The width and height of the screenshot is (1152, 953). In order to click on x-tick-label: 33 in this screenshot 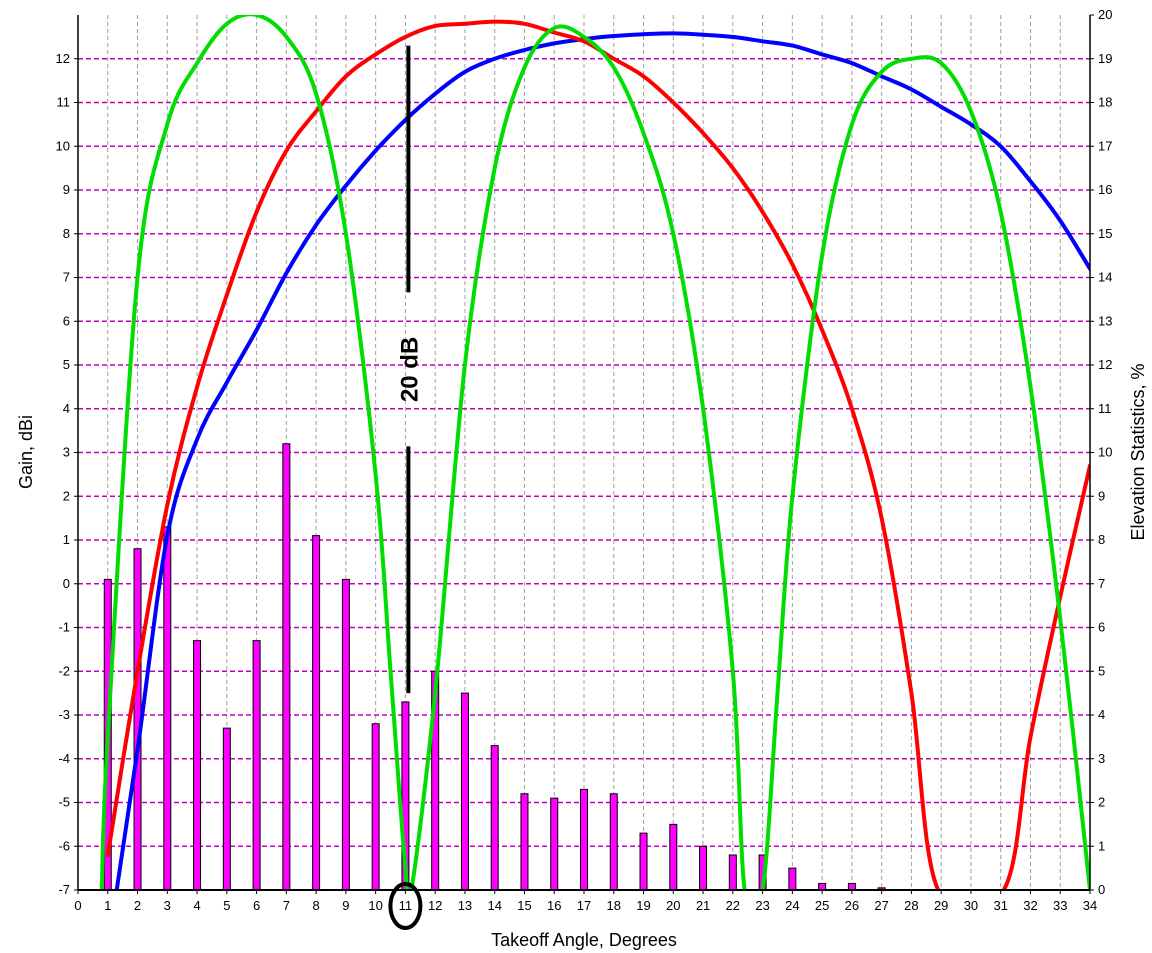, I will do `click(1060, 905)`.